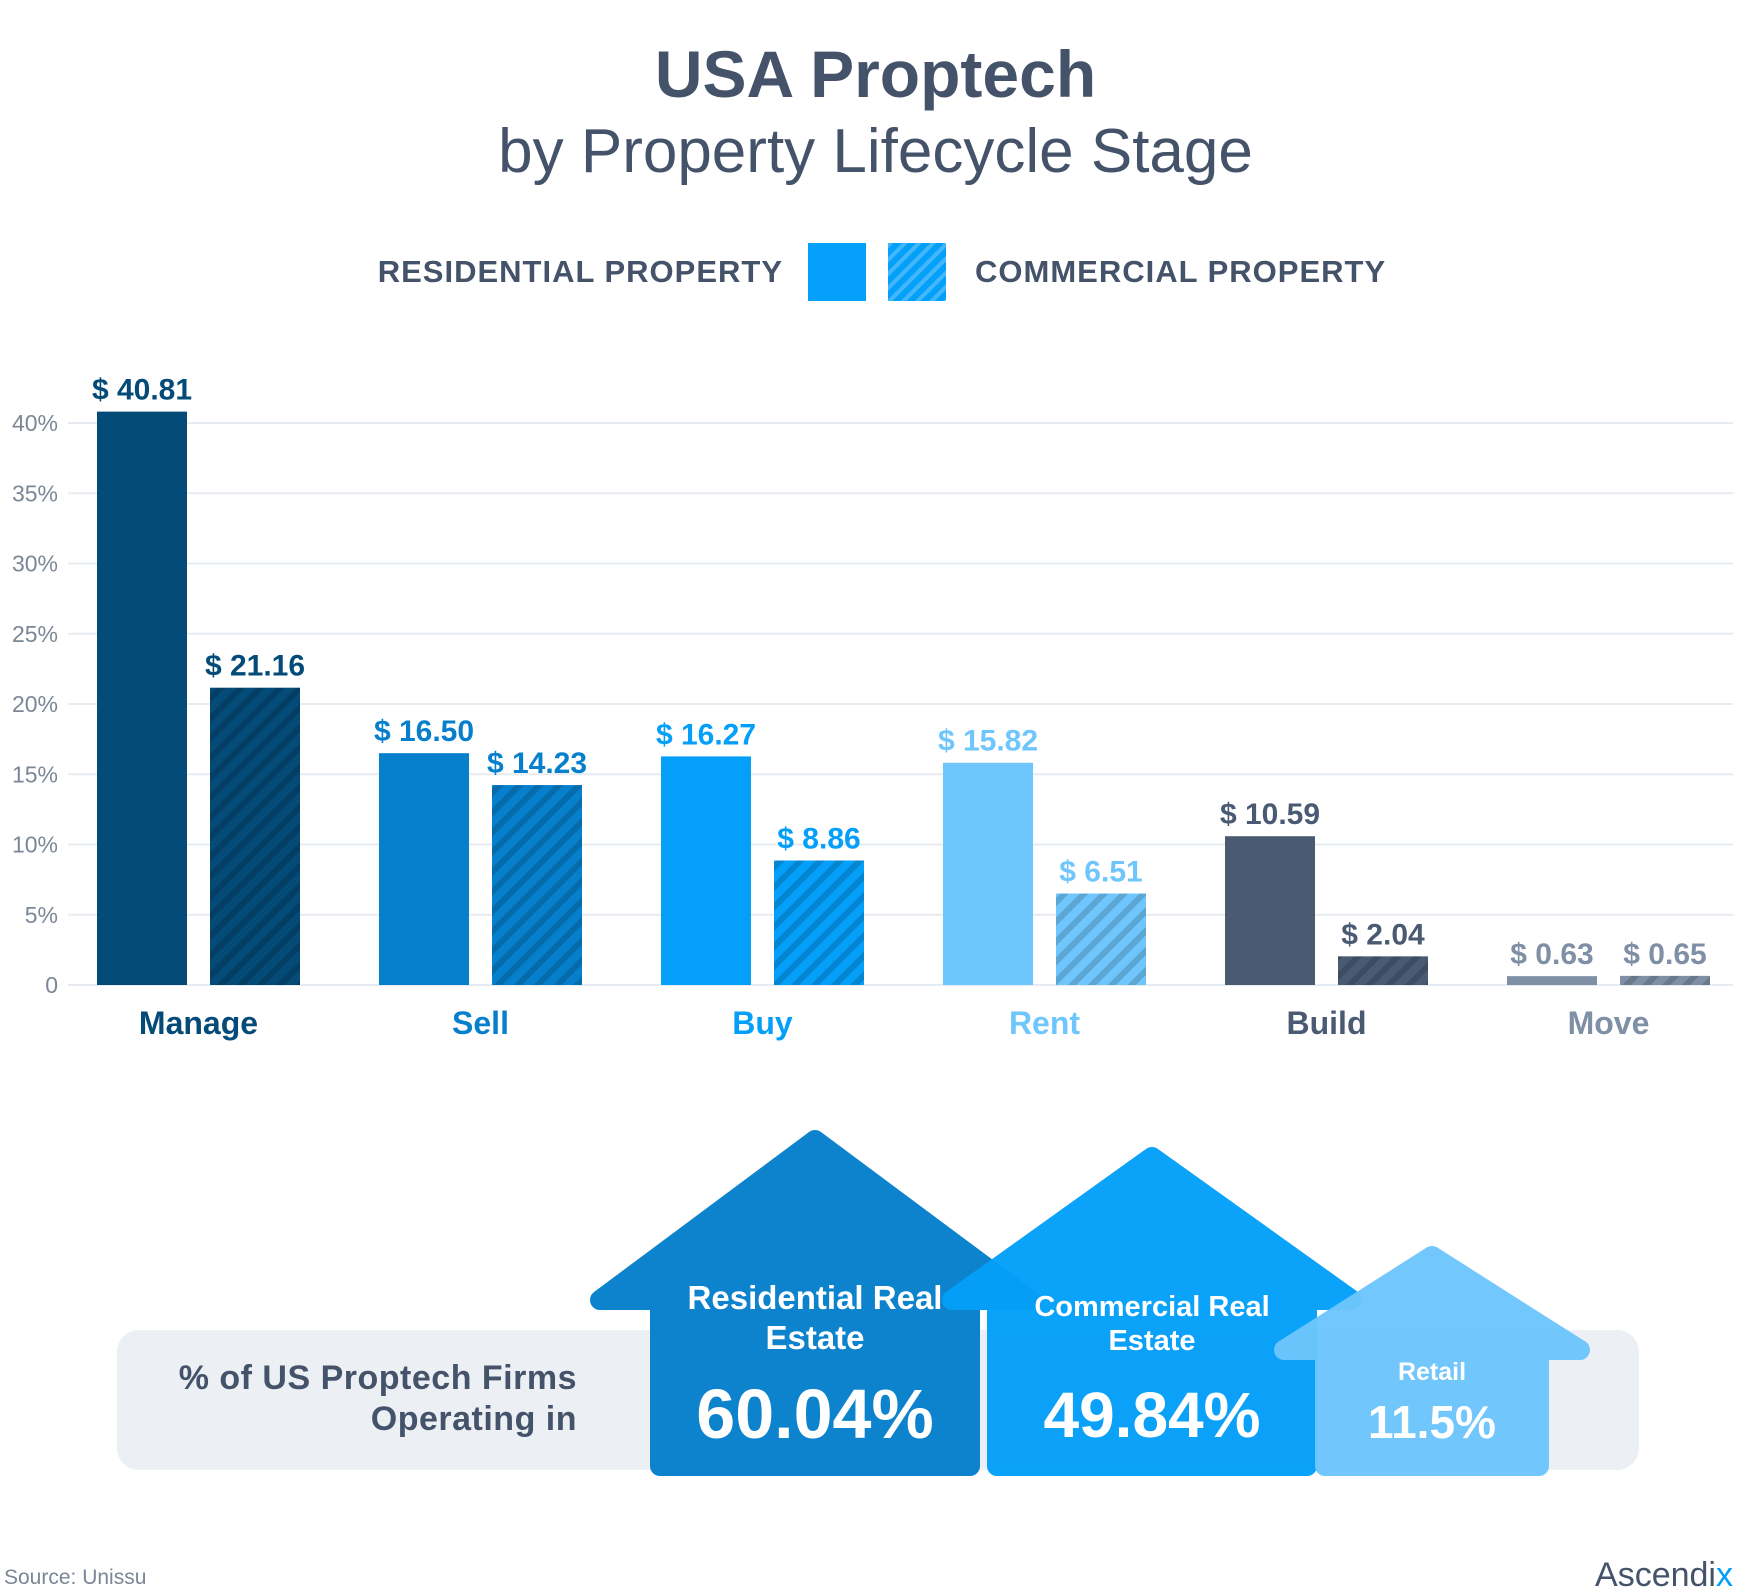 This screenshot has height=1595, width=1751. I want to click on y-tick-label: 15%, so click(35, 774).